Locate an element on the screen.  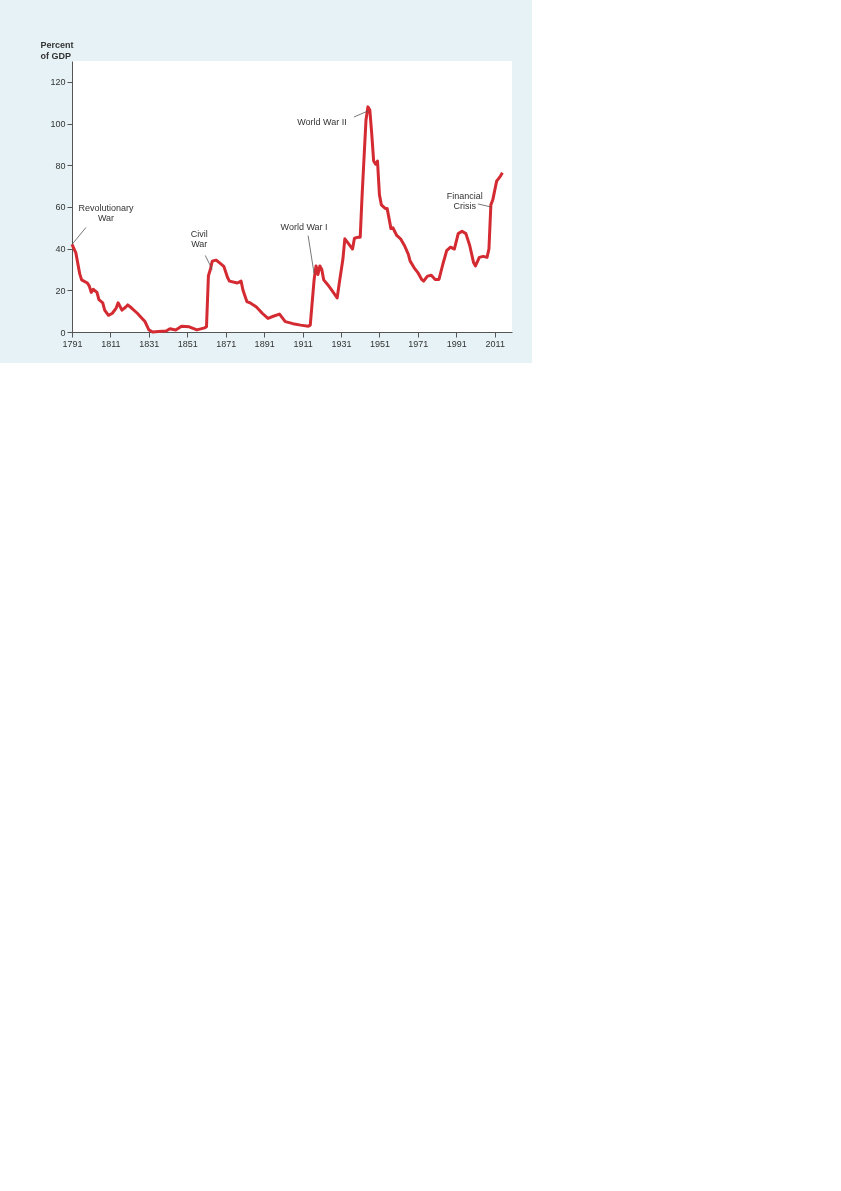
annotation: World War II is located at coordinates (322, 122).